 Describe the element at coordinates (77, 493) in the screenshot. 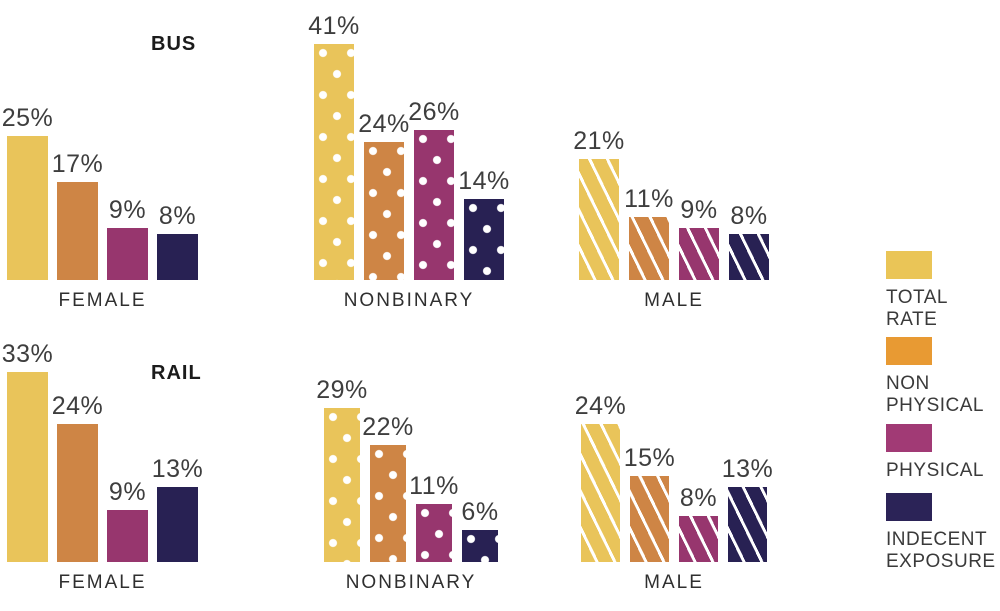

I see `bar-rail-female-non-physical` at that location.